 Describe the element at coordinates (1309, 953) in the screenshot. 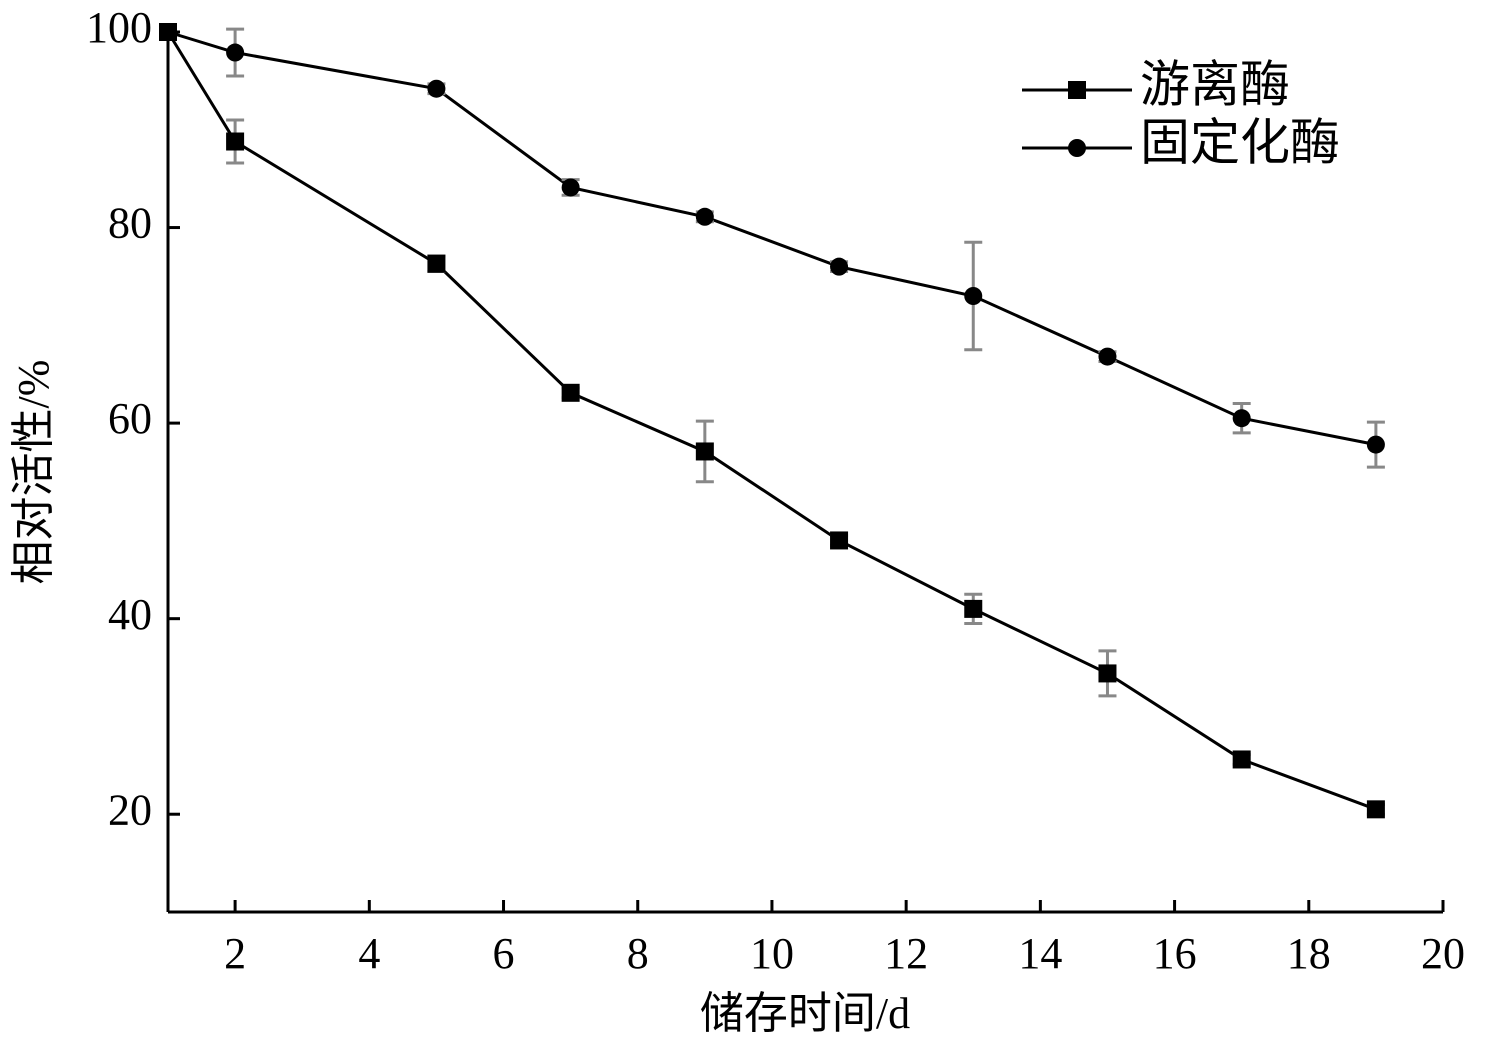

I see `x-tick-label: 18` at that location.